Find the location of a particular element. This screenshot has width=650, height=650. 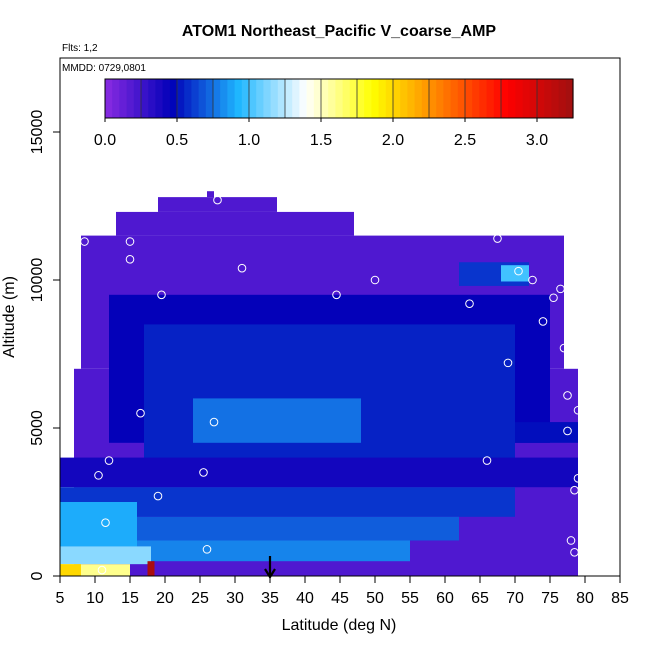

x-tick-label: 55 is located at coordinates (410, 598).